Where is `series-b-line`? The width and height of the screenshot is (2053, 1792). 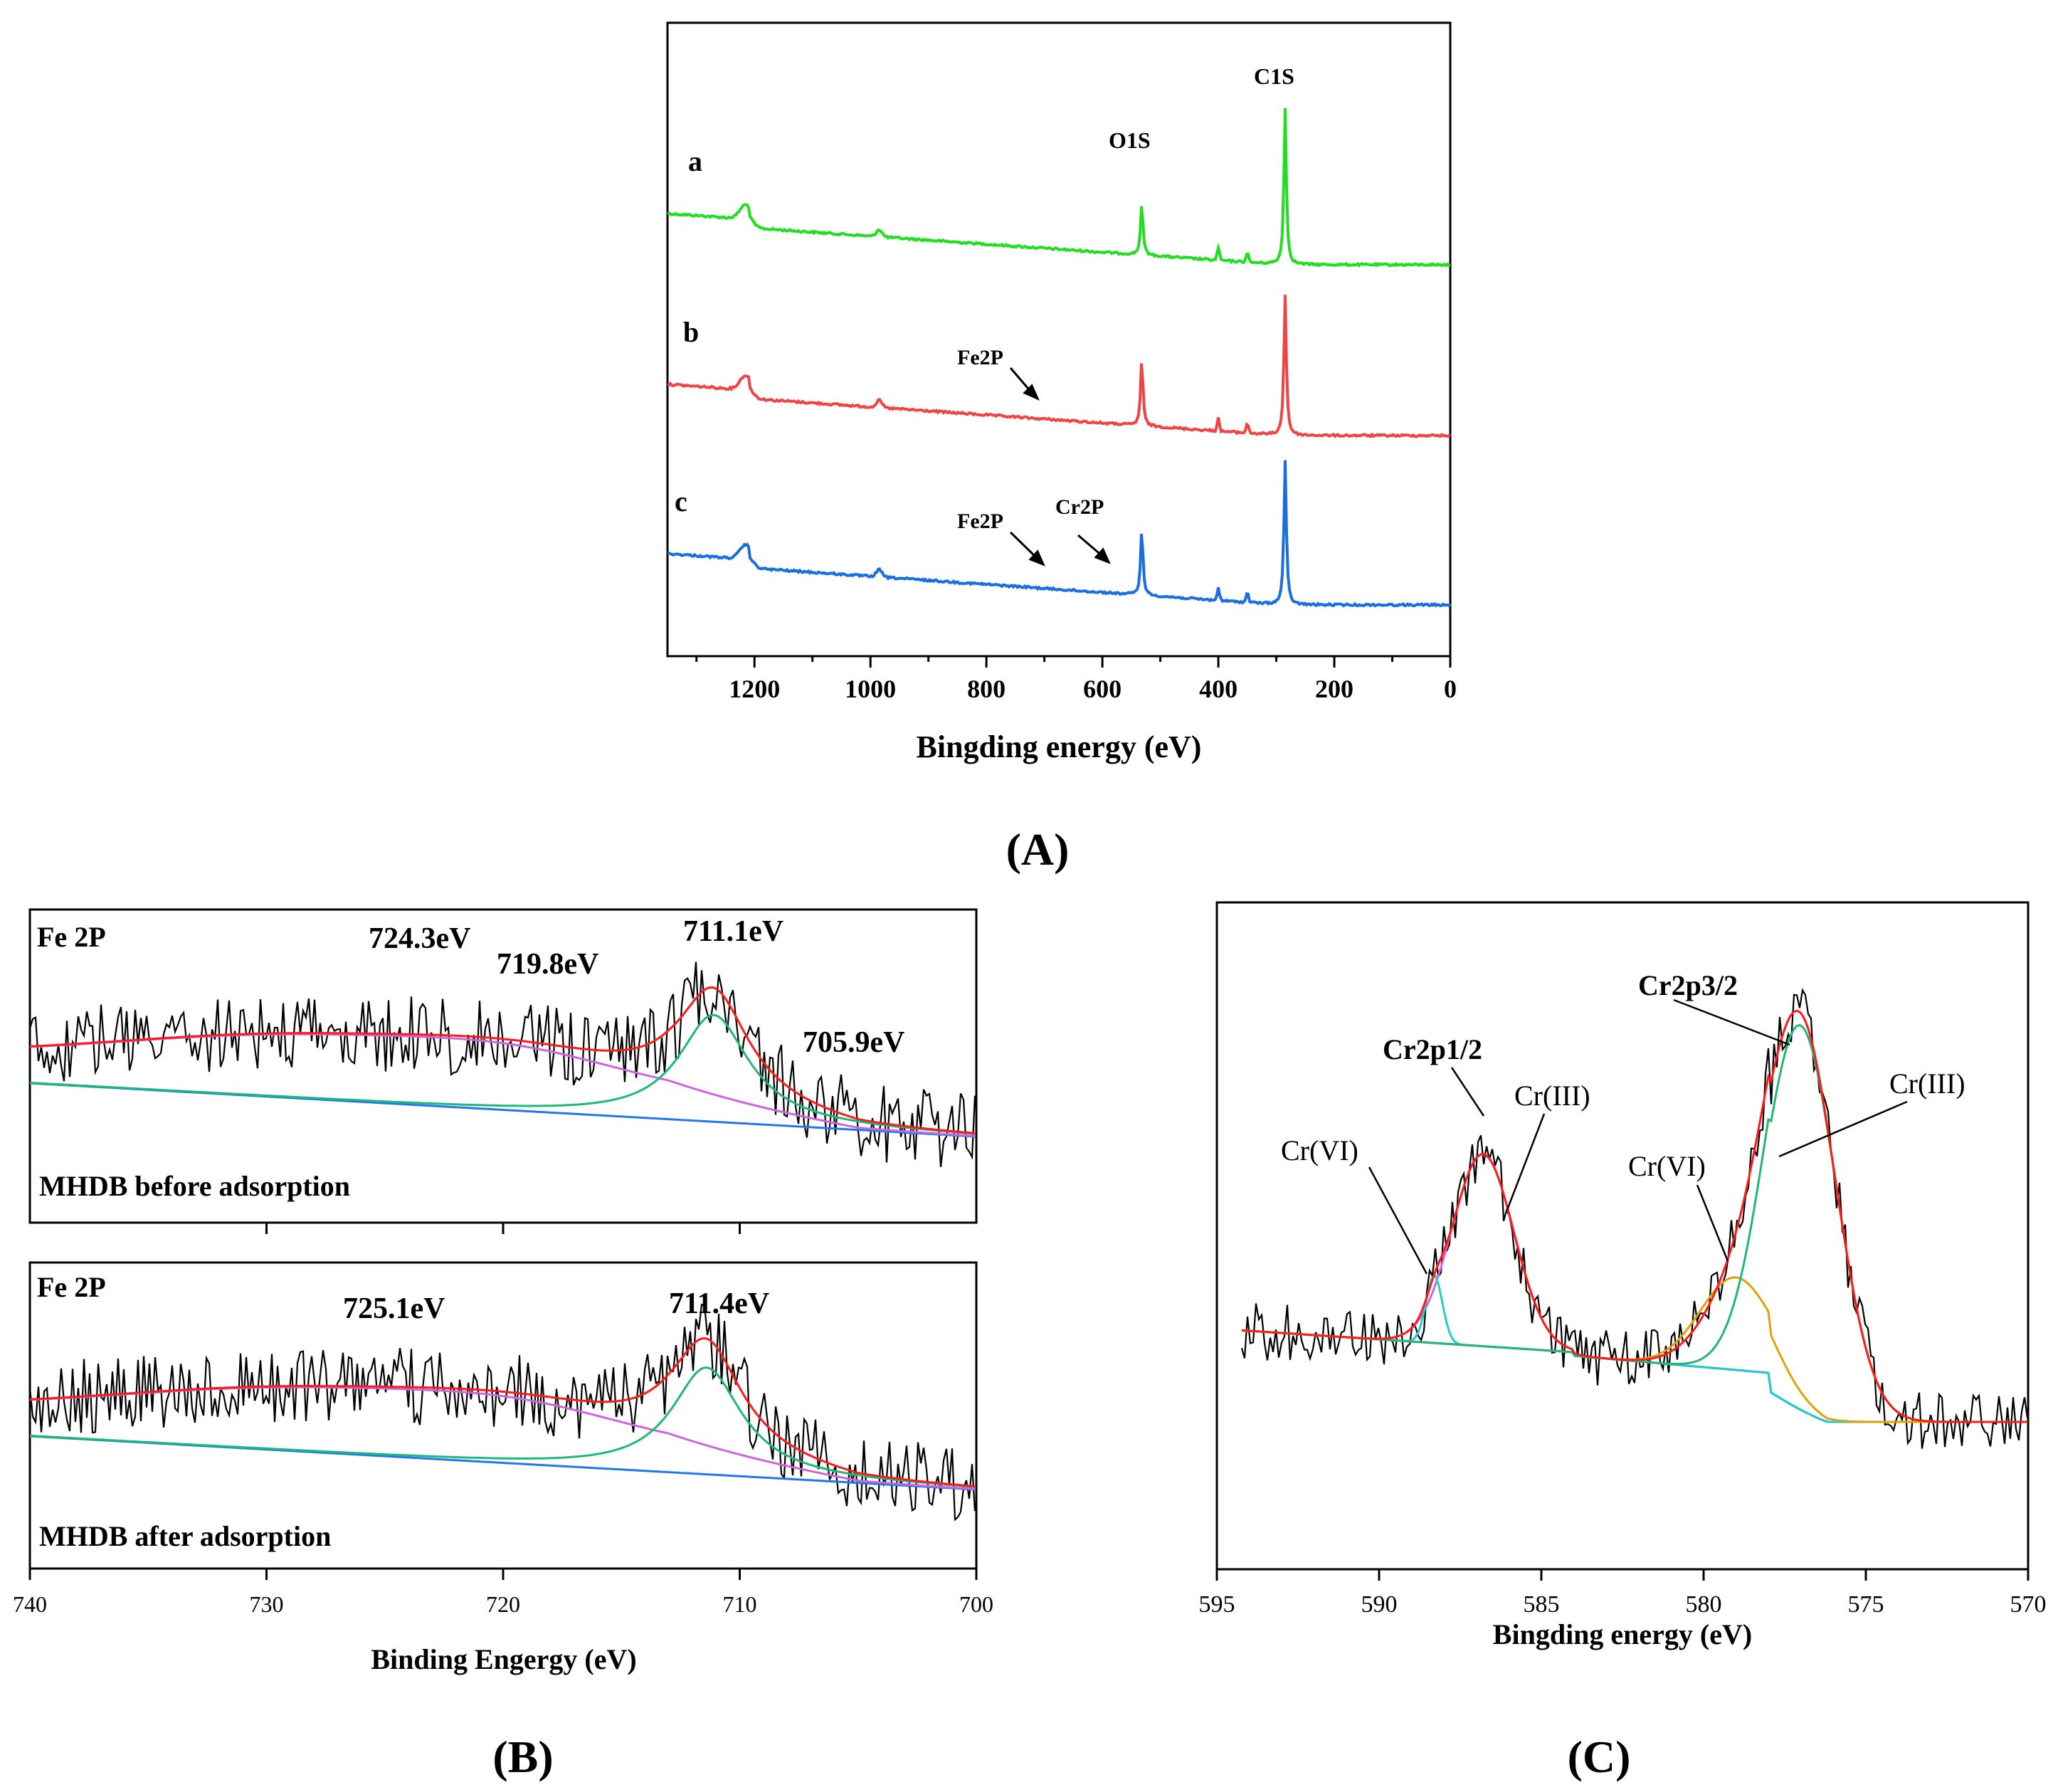
series-b-line is located at coordinates (1059, 366).